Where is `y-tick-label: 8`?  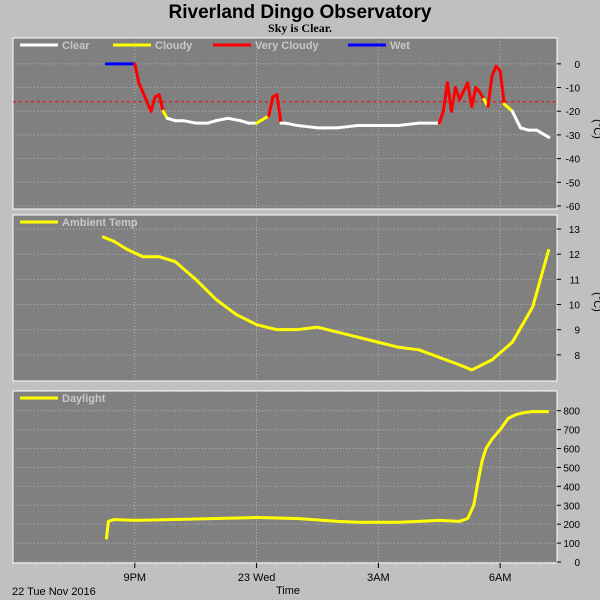
y-tick-label: 8 is located at coordinates (577, 356).